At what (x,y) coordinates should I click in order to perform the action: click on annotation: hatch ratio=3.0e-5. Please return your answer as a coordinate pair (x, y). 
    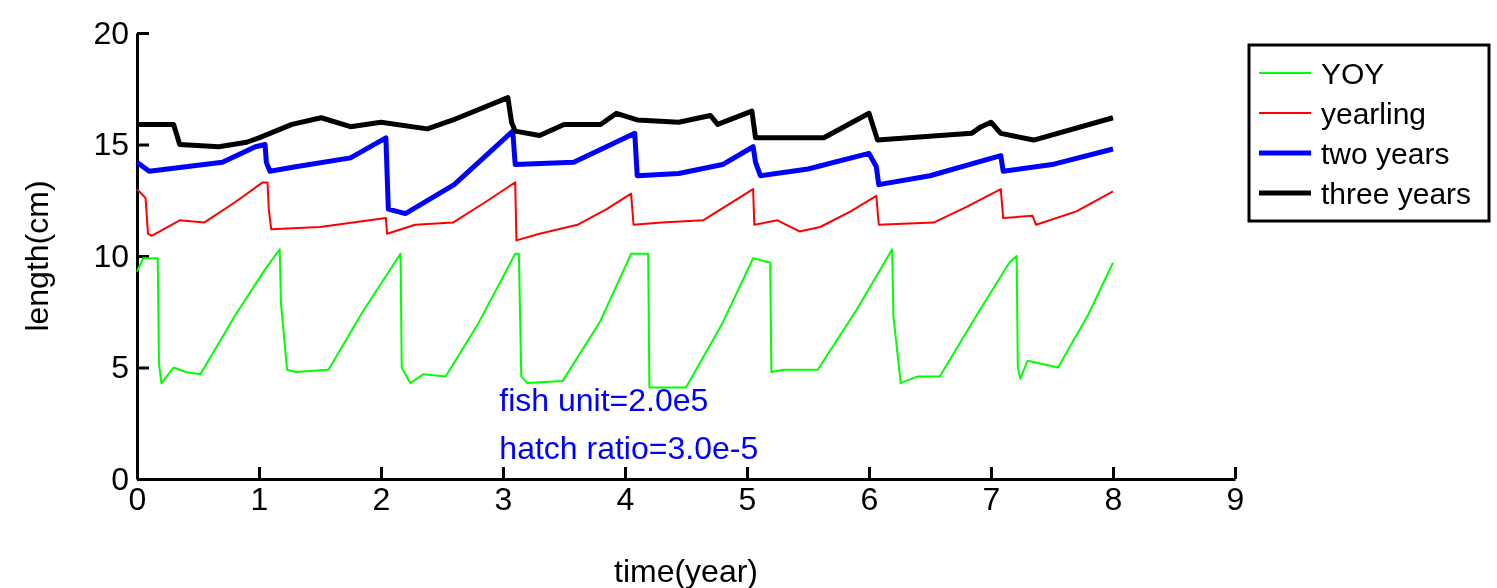
    Looking at the image, I should click on (629, 448).